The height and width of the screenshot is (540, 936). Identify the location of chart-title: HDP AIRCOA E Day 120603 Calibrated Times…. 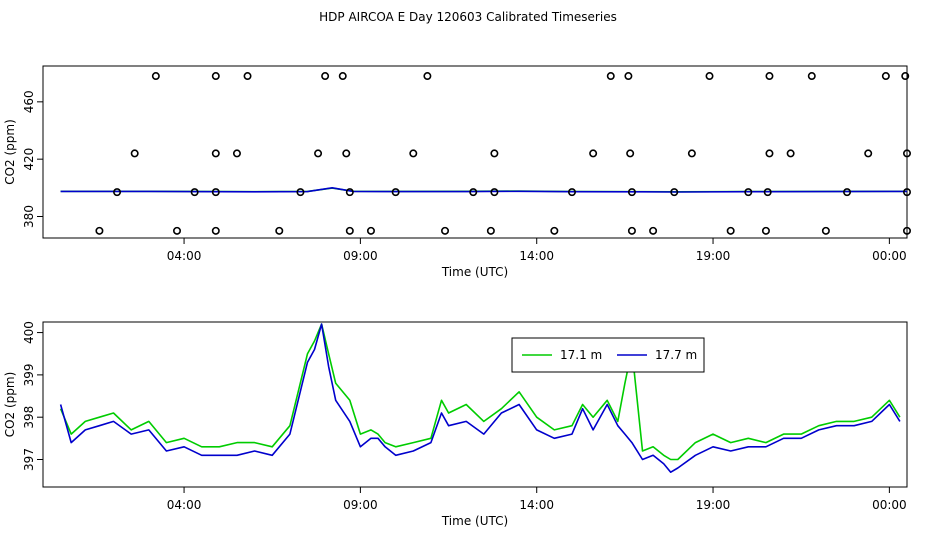
(468, 17).